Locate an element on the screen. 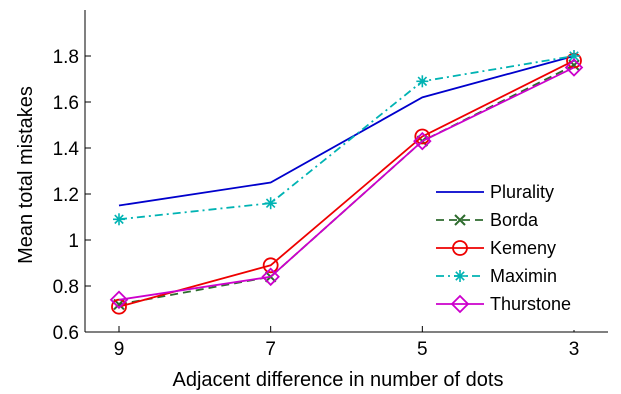 The height and width of the screenshot is (394, 621). legend-item-thurstone: Thurstone is located at coordinates (503, 304).